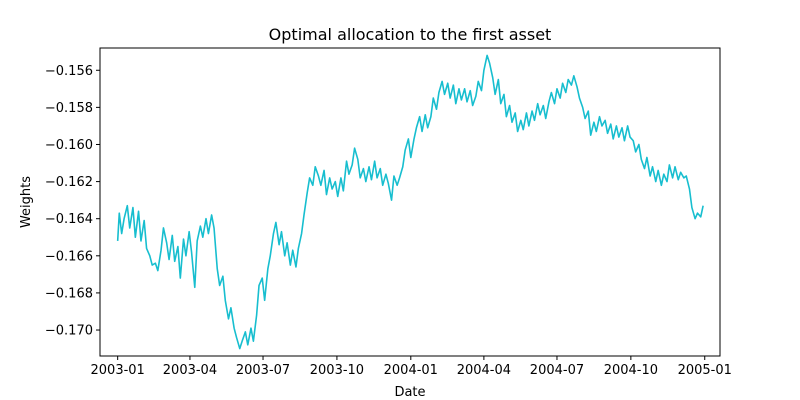 Image resolution: width=800 pixels, height=400 pixels. Describe the element at coordinates (118, 370) in the screenshot. I see `x-tick-label: 2003-01` at that location.